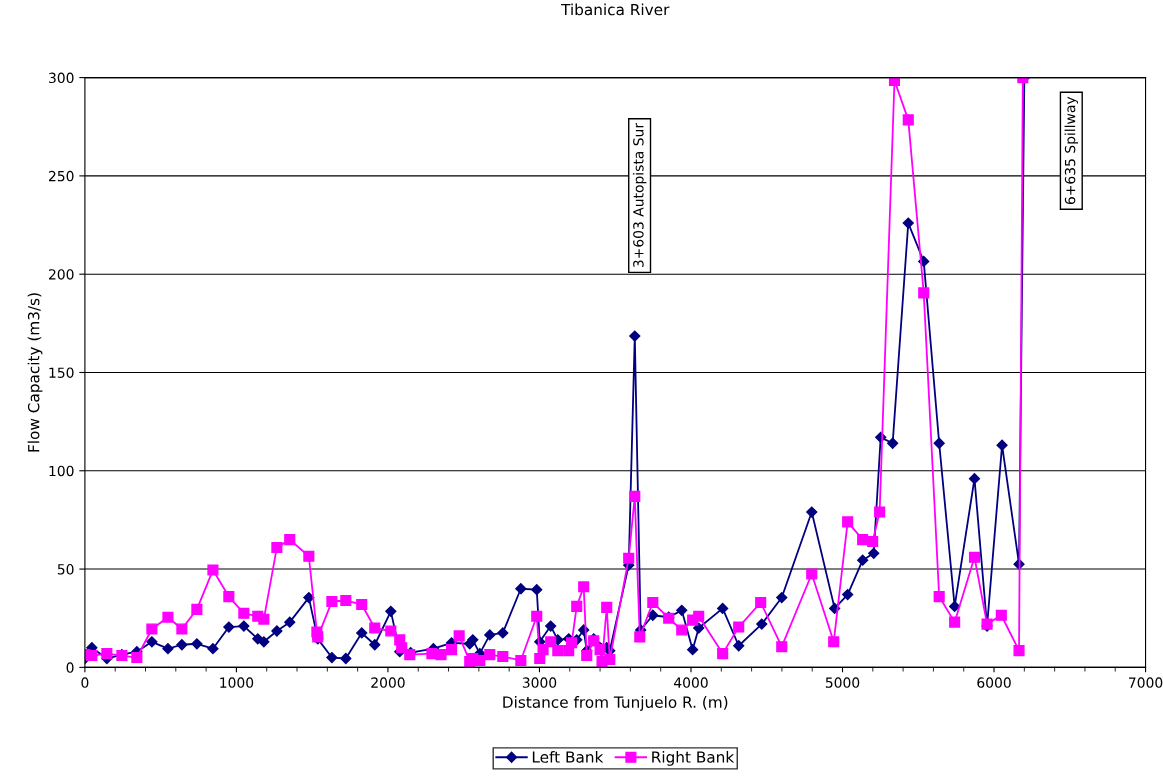  I want to click on y-tick-label: 0, so click(70, 667).